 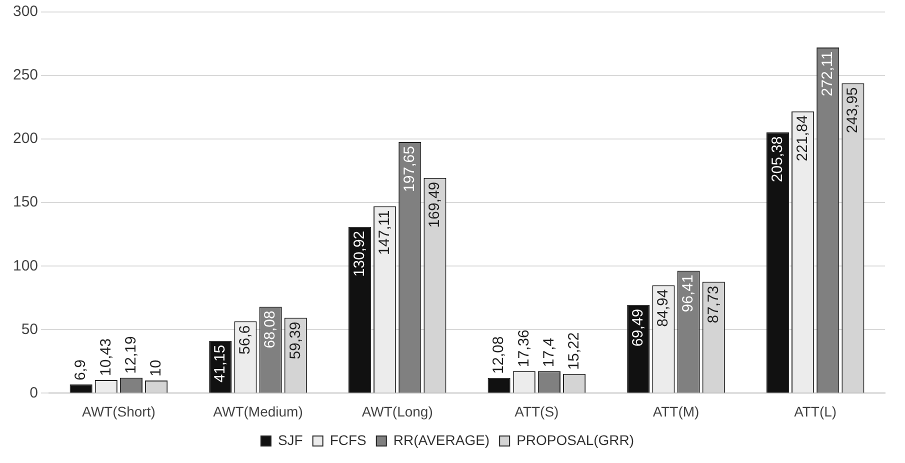 I want to click on y-tick-label: 200, so click(x=25, y=139).